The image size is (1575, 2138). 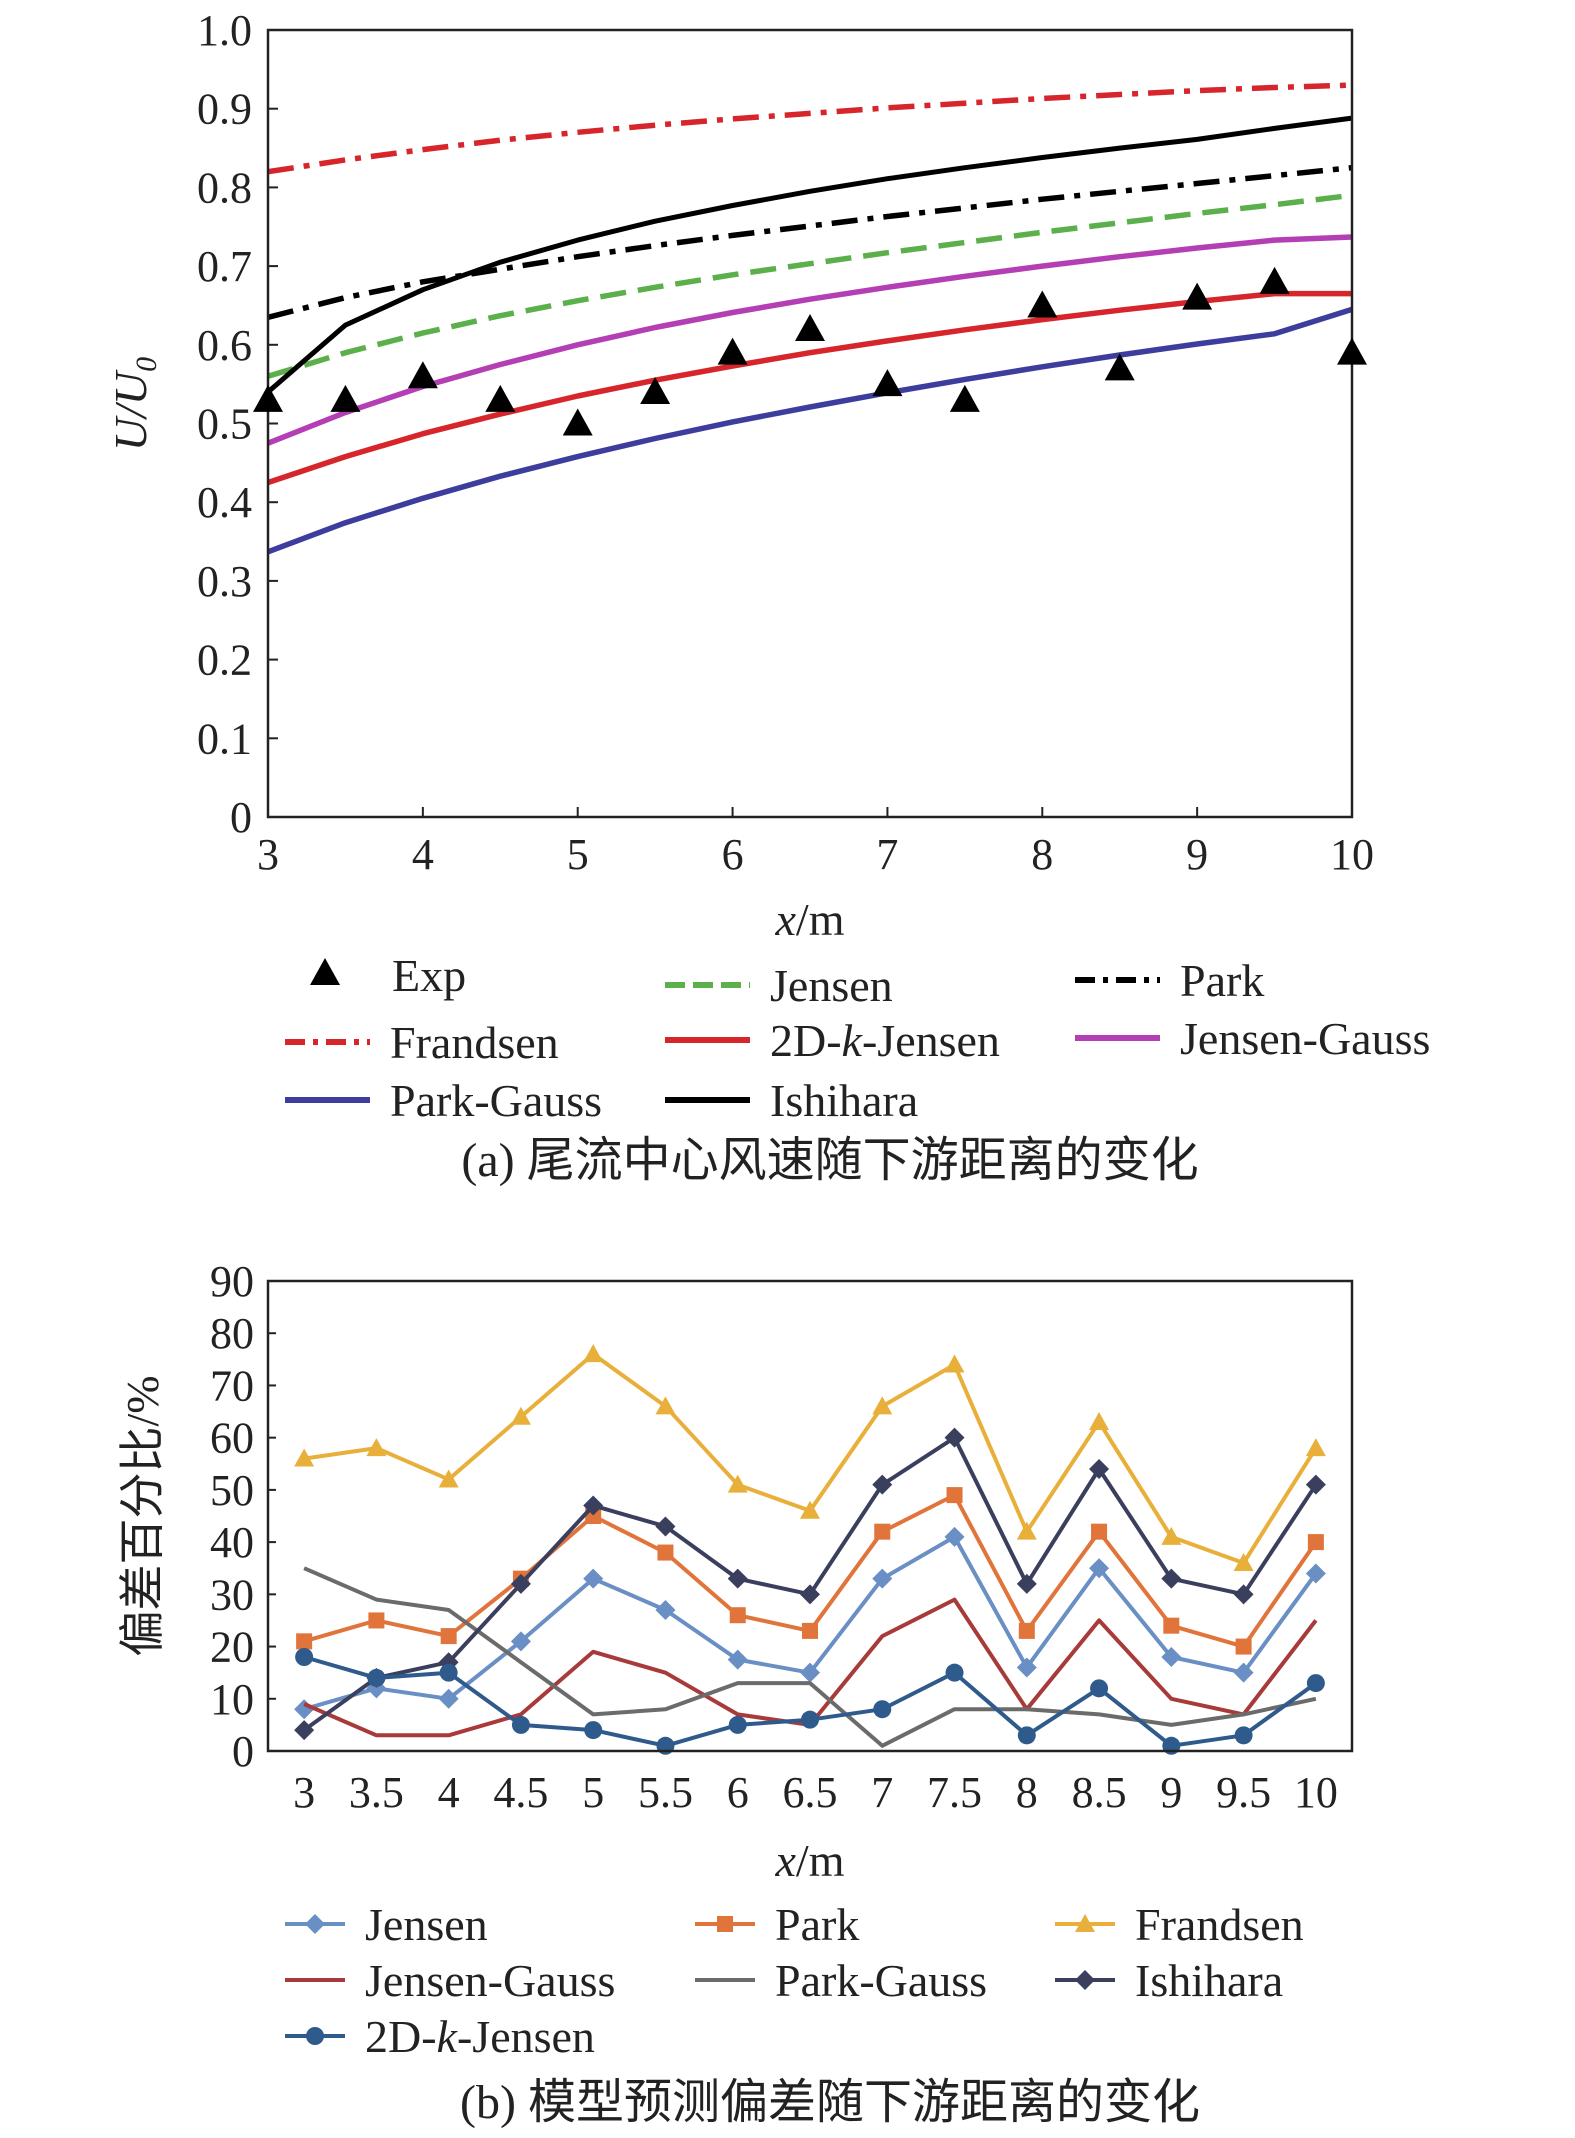 What do you see at coordinates (844, 1100) in the screenshot?
I see `chart-a-legend-label: Ishihara` at bounding box center [844, 1100].